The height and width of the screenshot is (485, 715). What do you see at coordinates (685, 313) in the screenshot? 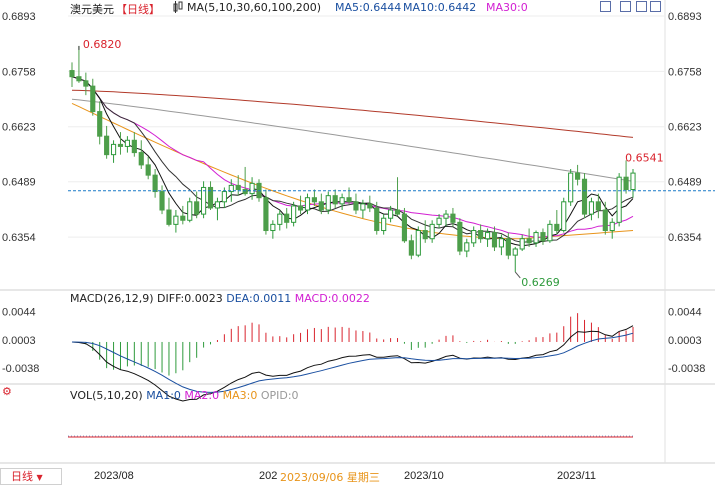
I see `macd-y-tick-right: 0.0044` at bounding box center [685, 313].